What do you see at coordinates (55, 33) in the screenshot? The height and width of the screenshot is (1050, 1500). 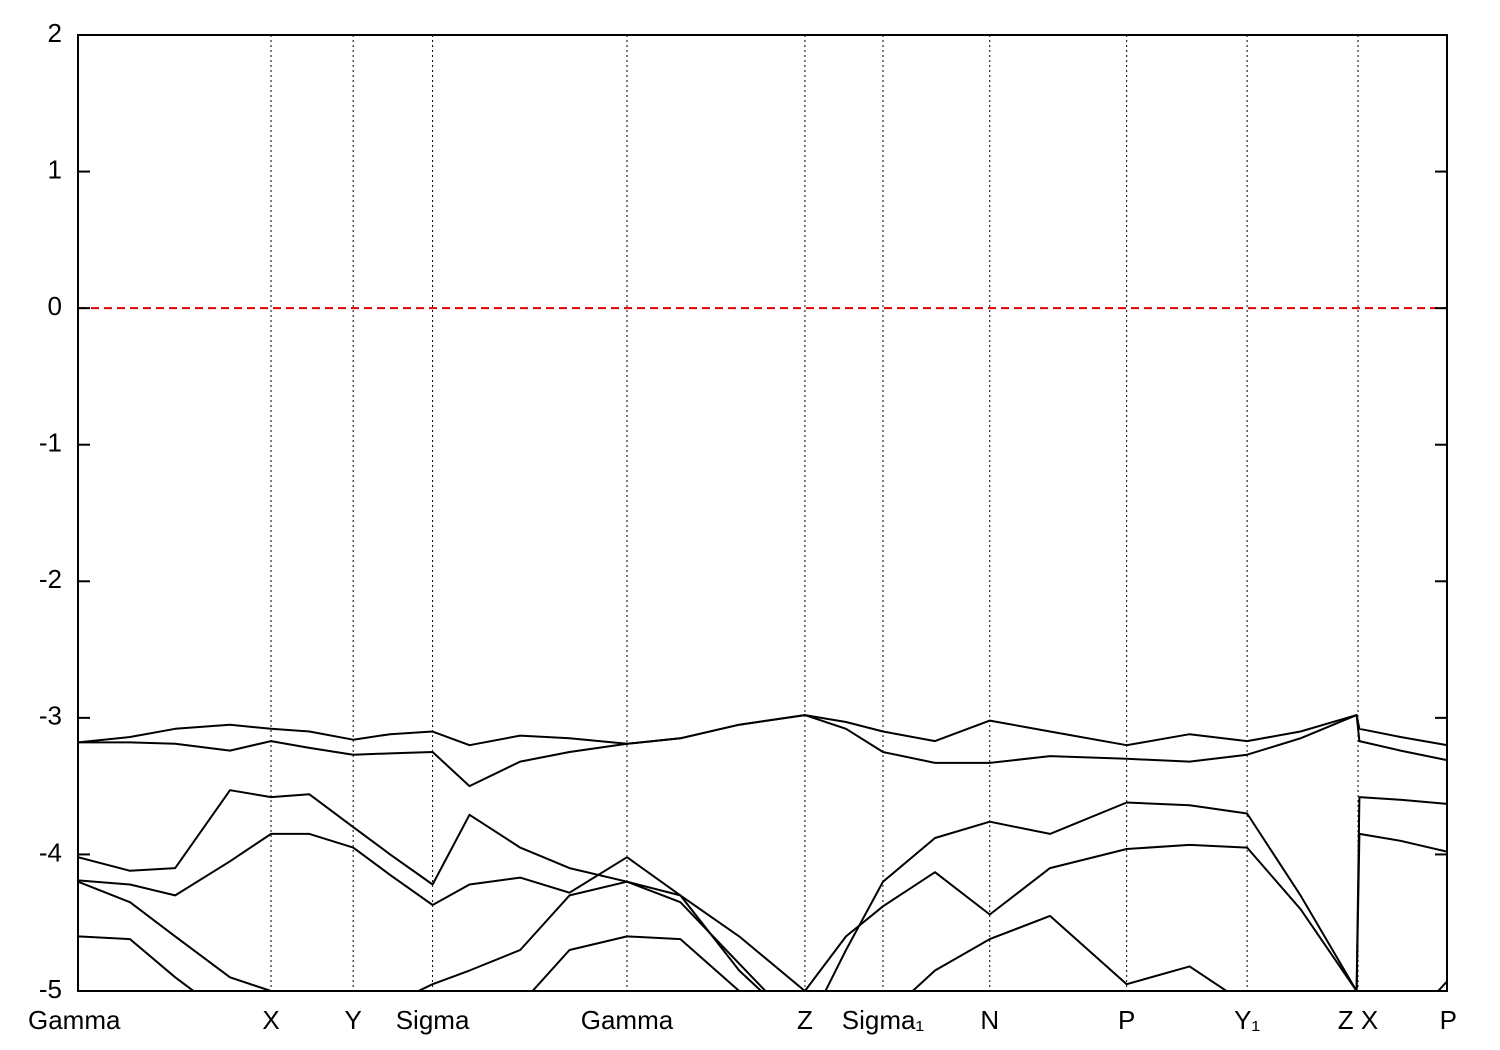 I see `y-tick-label: 2` at bounding box center [55, 33].